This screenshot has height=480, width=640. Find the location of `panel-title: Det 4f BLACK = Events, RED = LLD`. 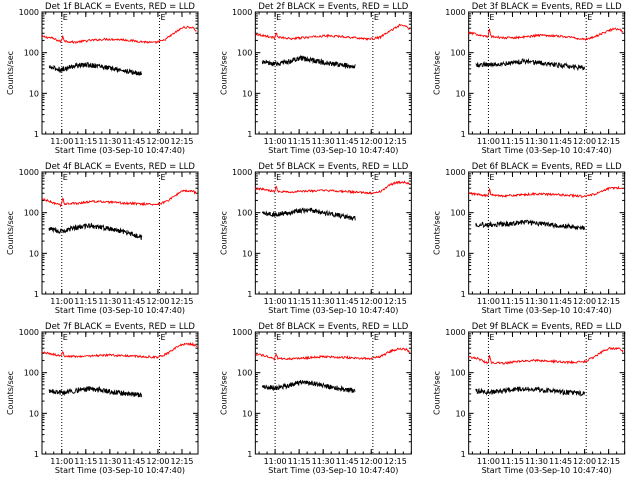

panel-title: Det 4f BLACK = Events, RED = LLD is located at coordinates (120, 167).